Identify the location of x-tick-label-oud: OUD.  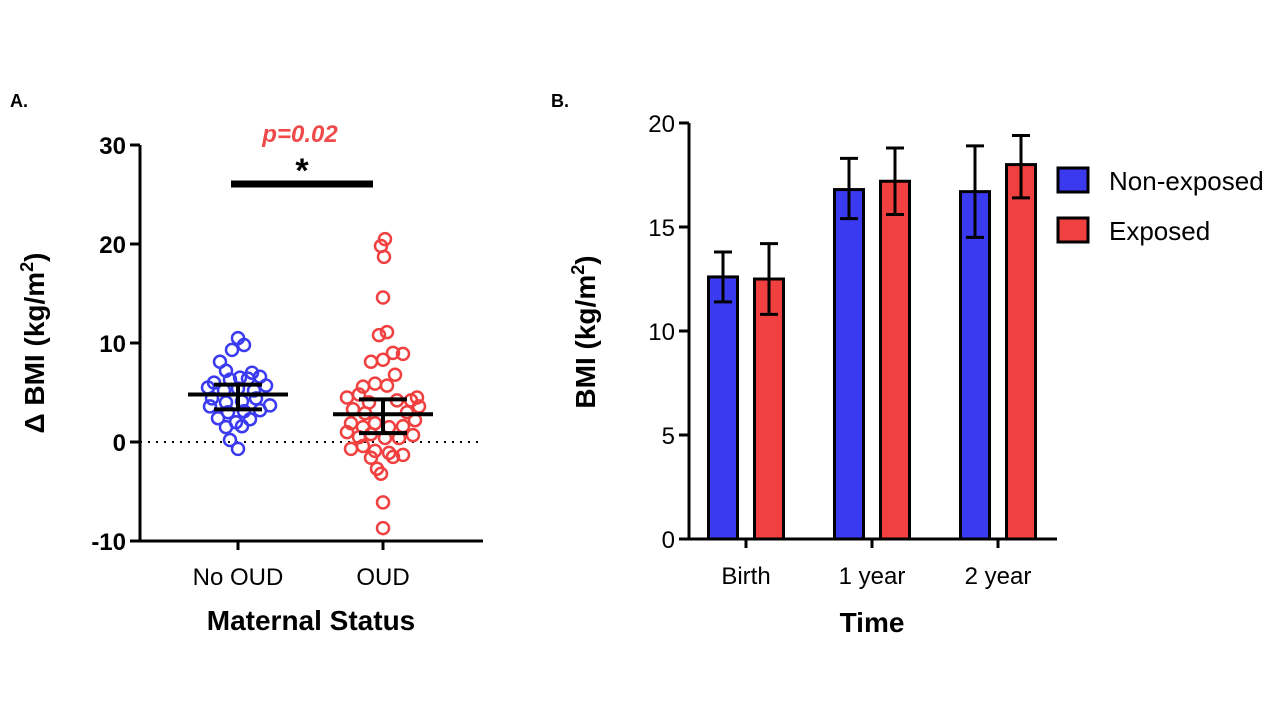
(382, 577).